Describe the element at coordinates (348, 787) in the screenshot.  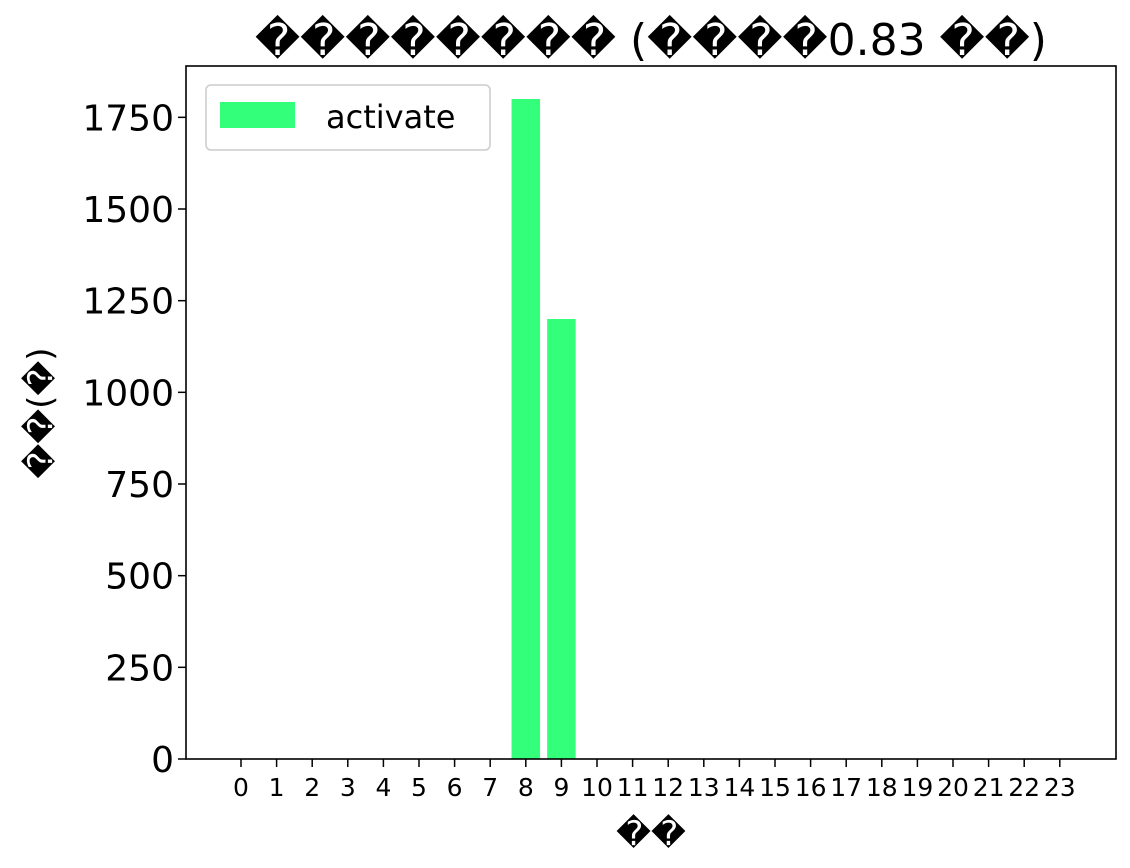
I see `x-tick-label: 3` at that location.